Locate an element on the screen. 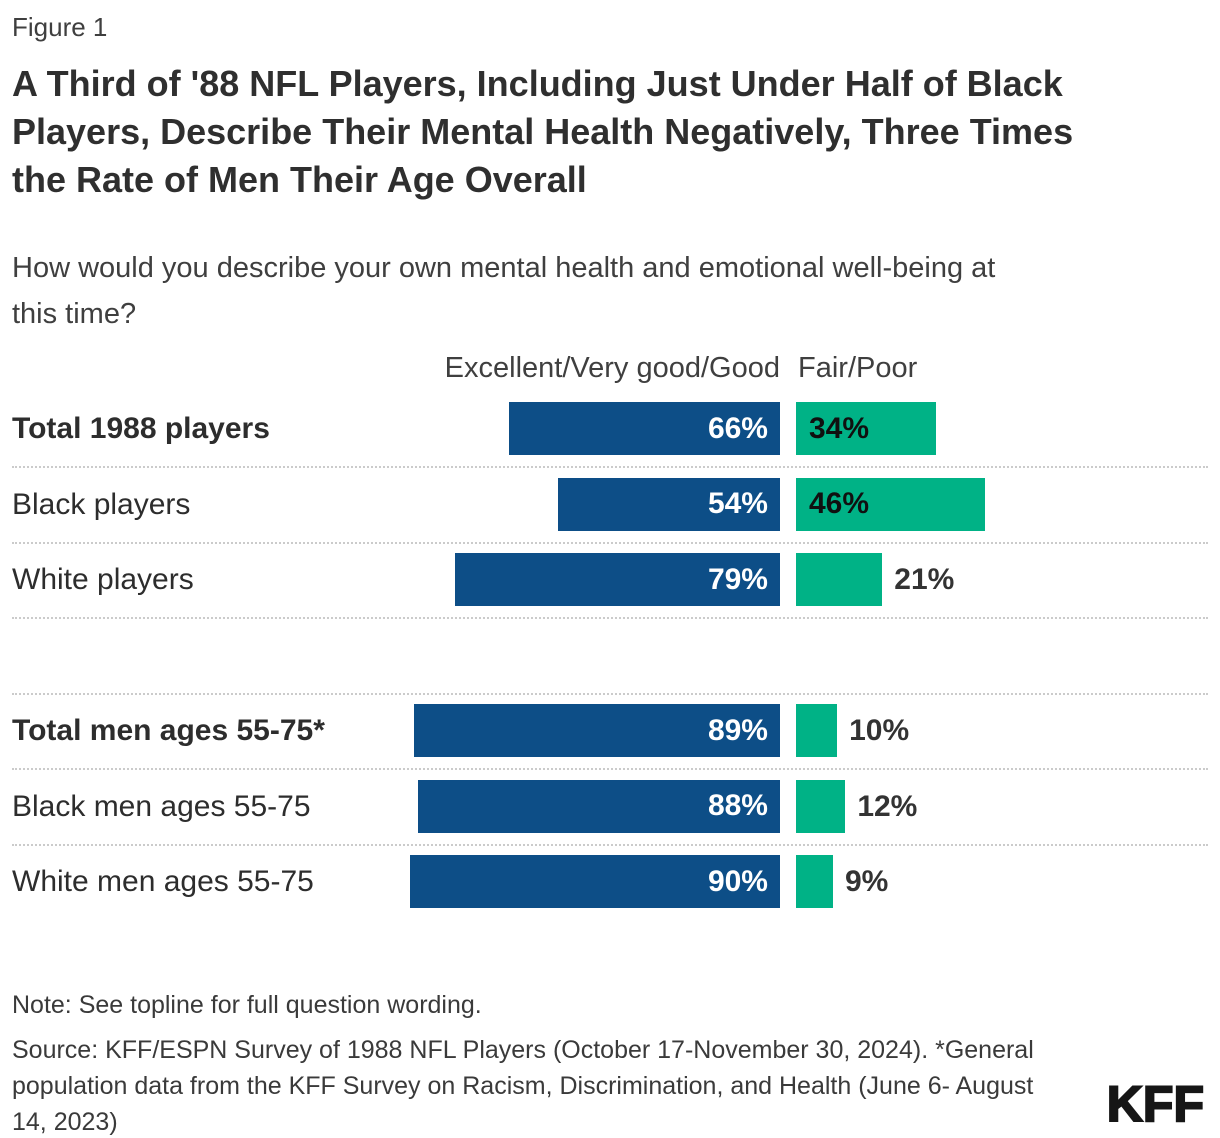 Image resolution: width=1220 pixels, height=1138 pixels. bar-positive: 79% is located at coordinates (617, 579).